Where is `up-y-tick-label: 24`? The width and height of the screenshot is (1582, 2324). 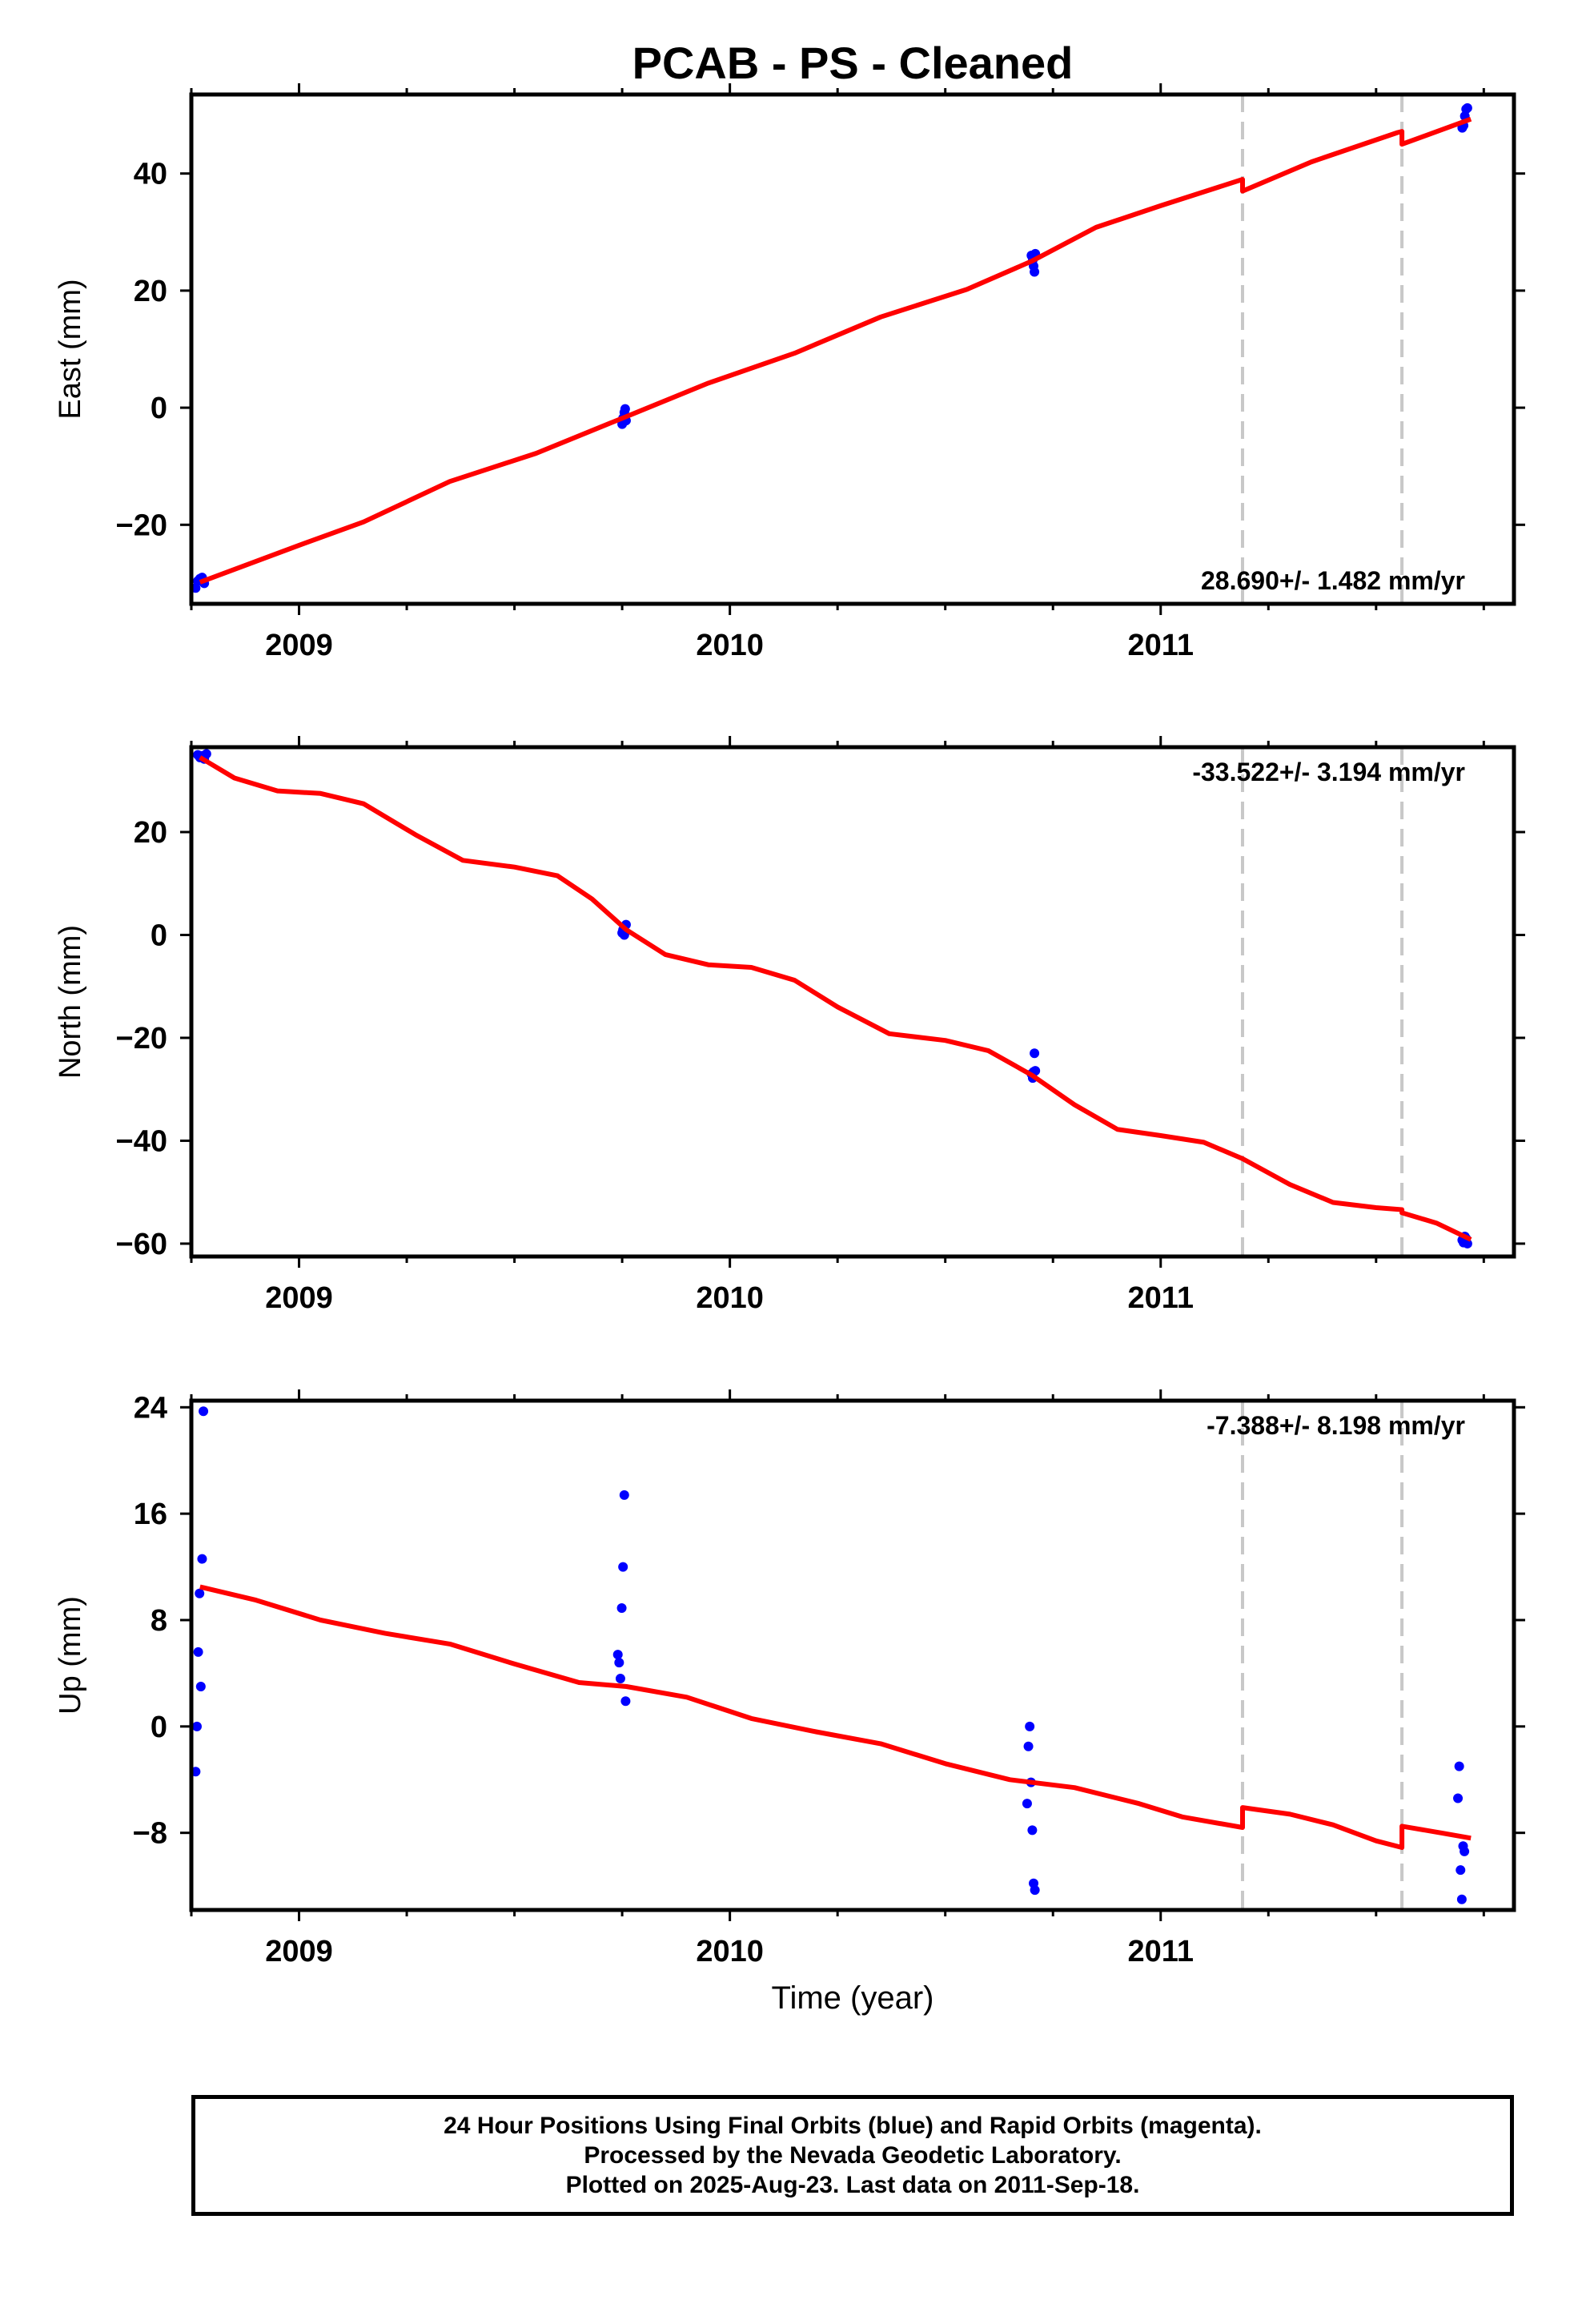 up-y-tick-label: 24 is located at coordinates (151, 1408).